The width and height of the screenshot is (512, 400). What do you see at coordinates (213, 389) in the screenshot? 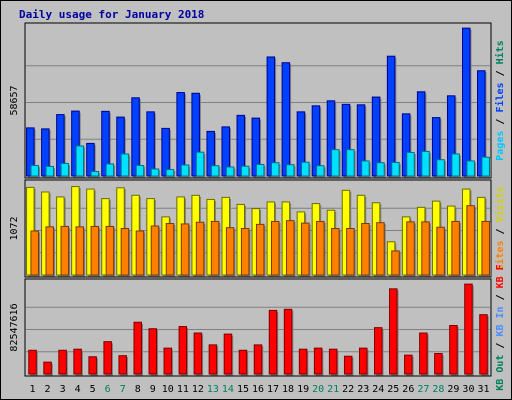
I see `x-tick-label: 13` at bounding box center [213, 389].